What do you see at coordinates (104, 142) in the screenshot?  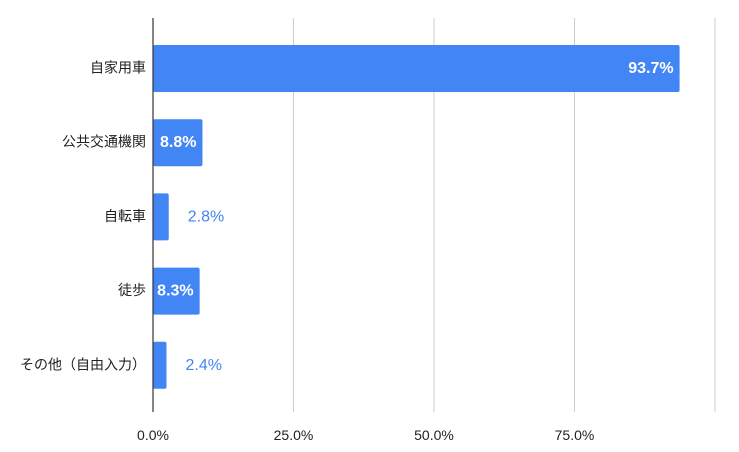 I see `category-label: 公共交通機関` at bounding box center [104, 142].